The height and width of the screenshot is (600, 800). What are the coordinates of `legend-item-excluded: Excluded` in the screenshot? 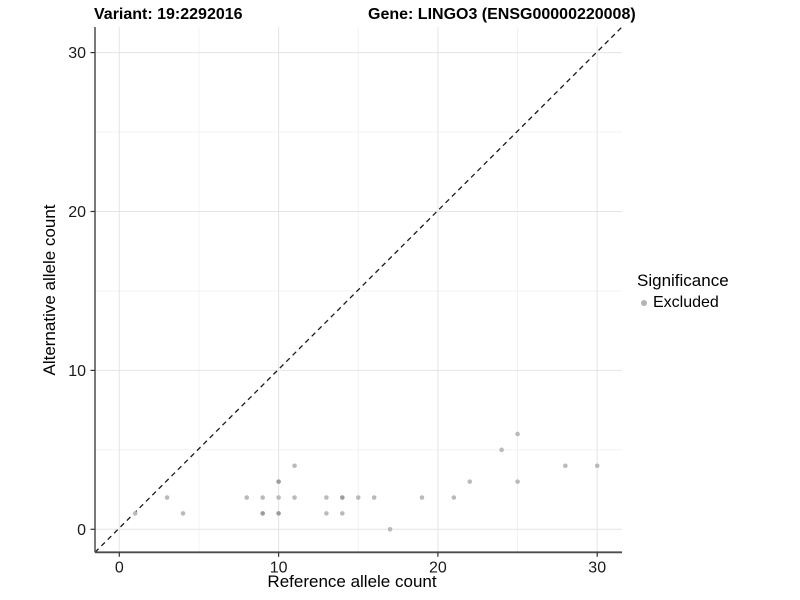 It's located at (683, 303).